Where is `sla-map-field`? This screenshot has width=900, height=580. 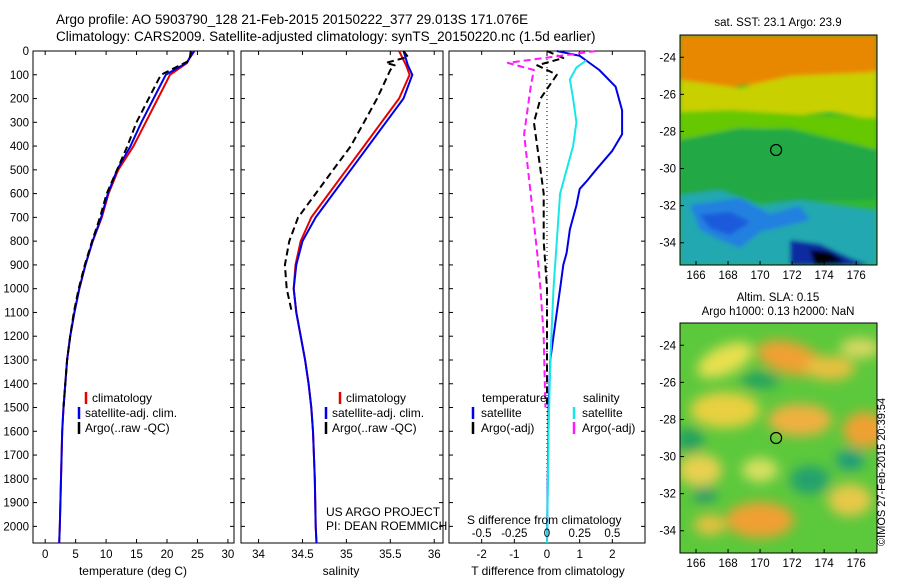 sla-map-field is located at coordinates (778, 438).